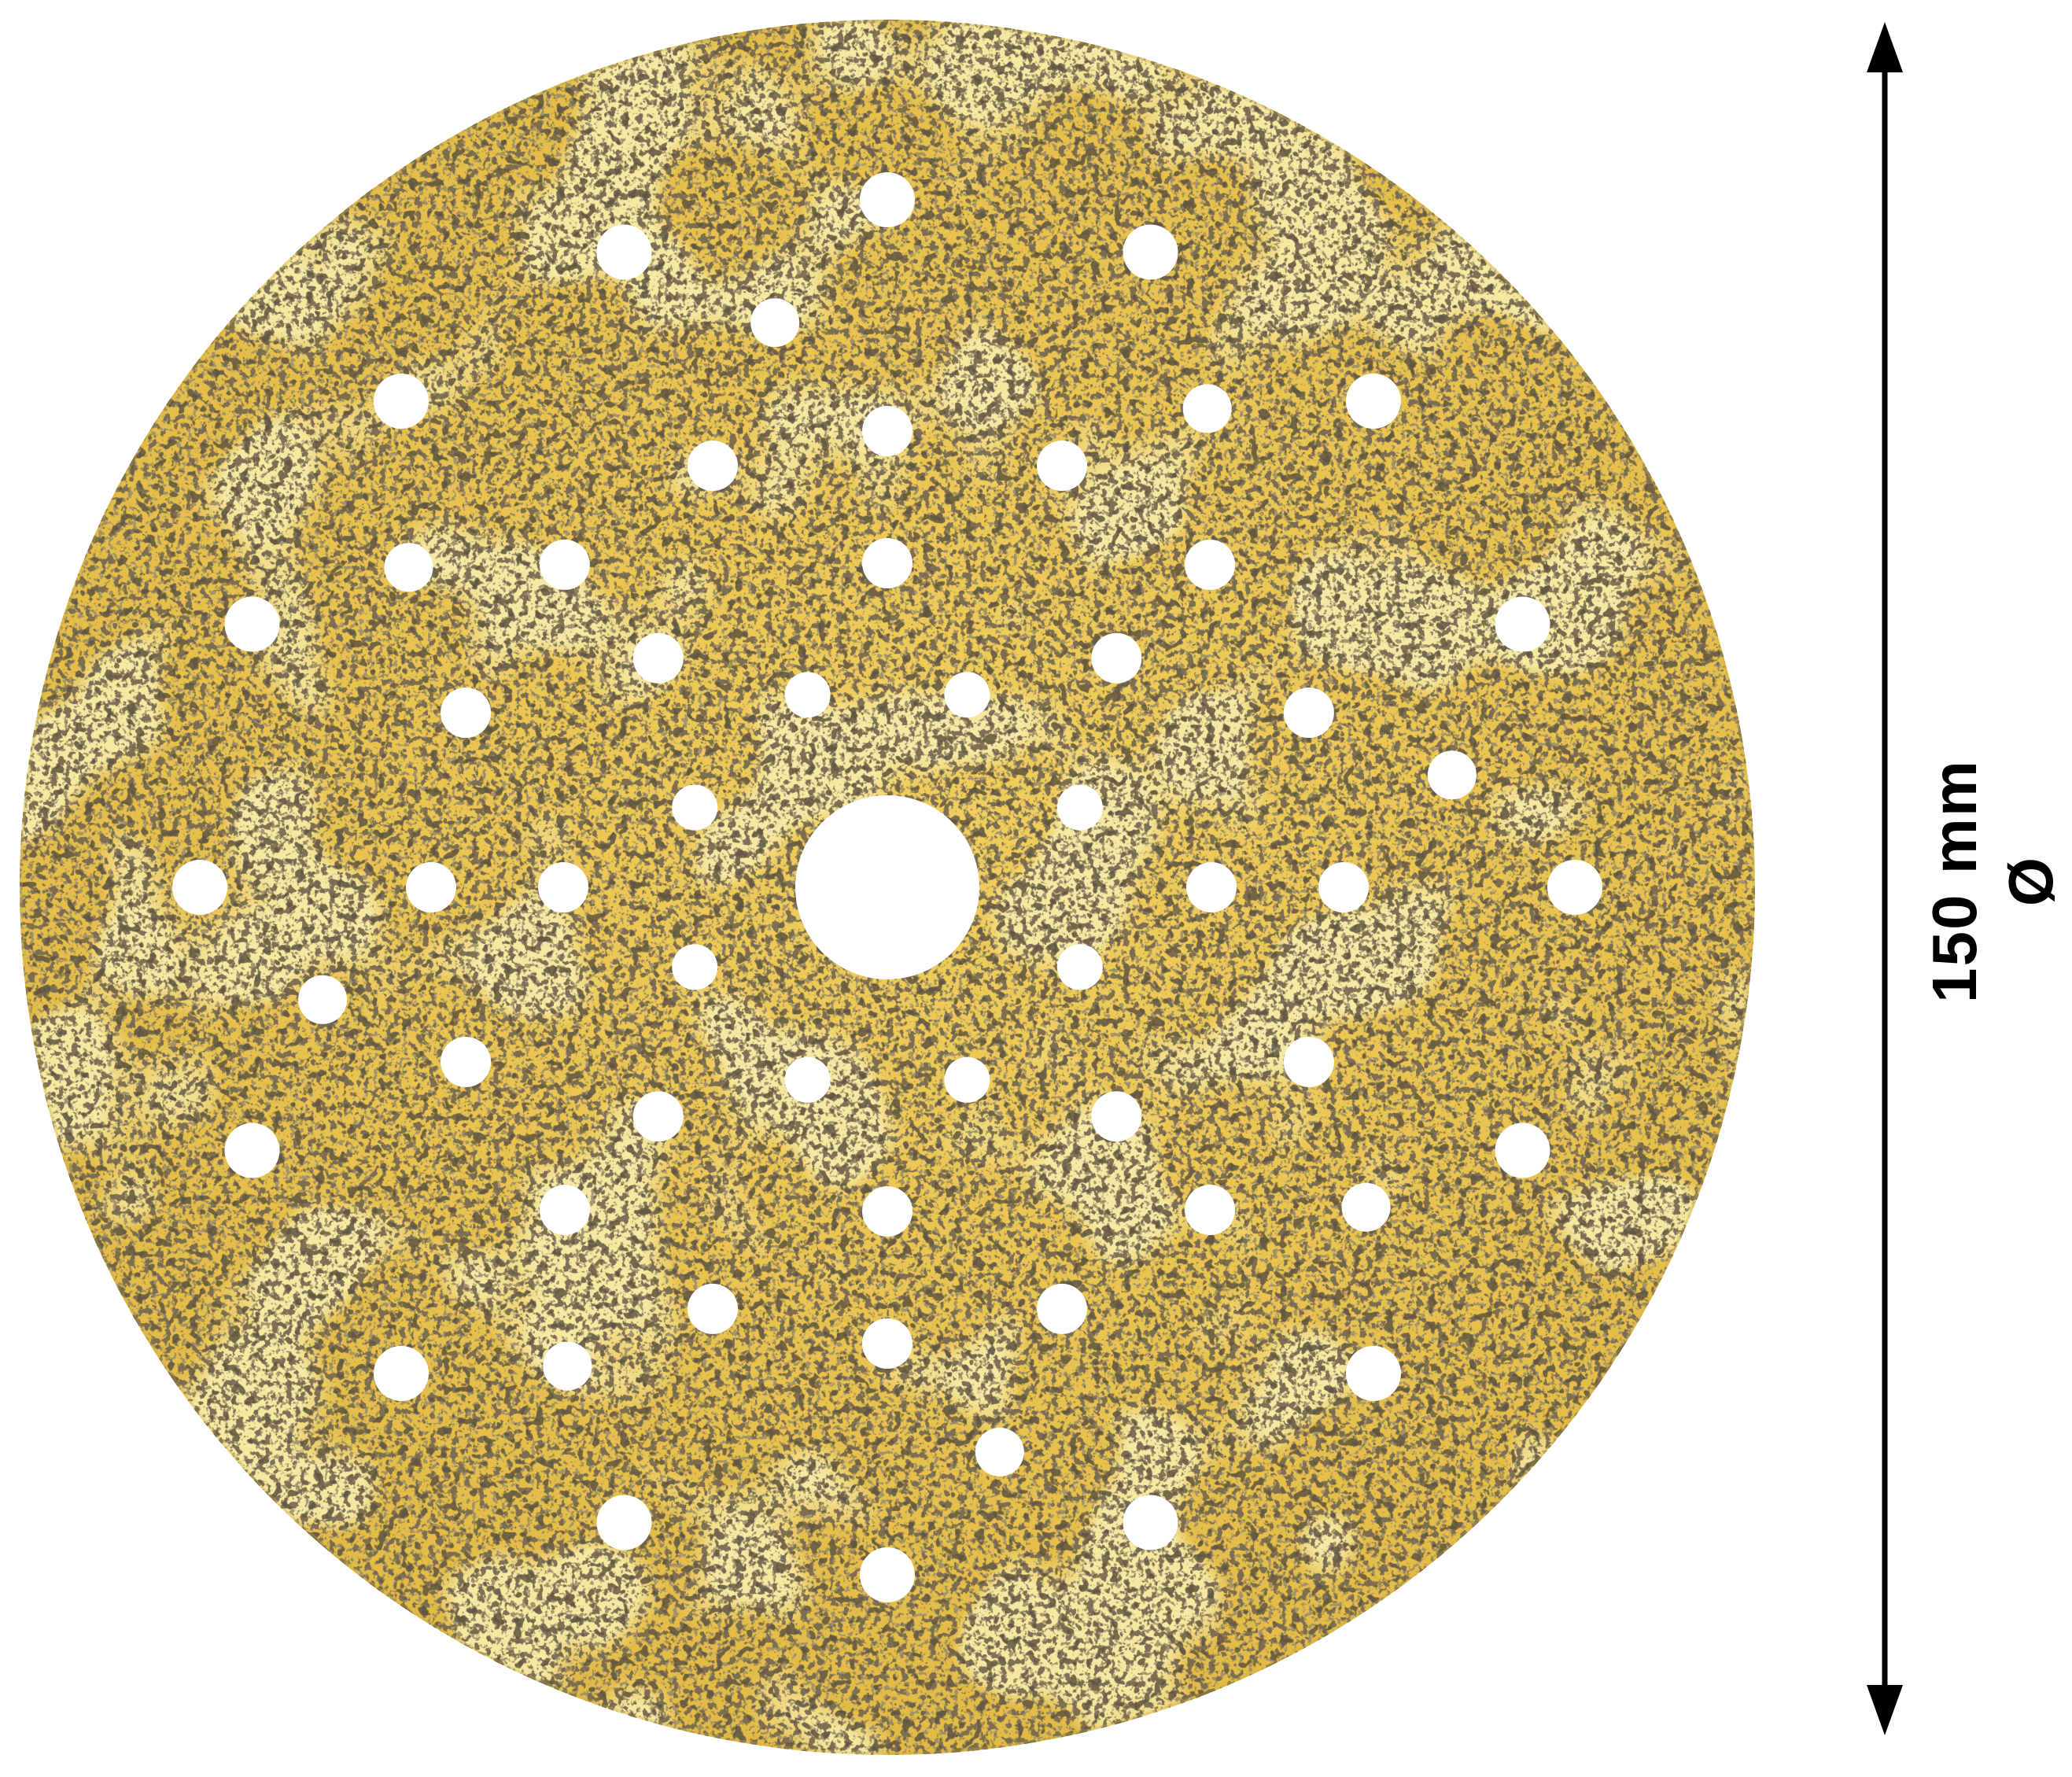 This screenshot has height=1777, width=2072. I want to click on diameter-symbol: Ø, so click(2031, 881).